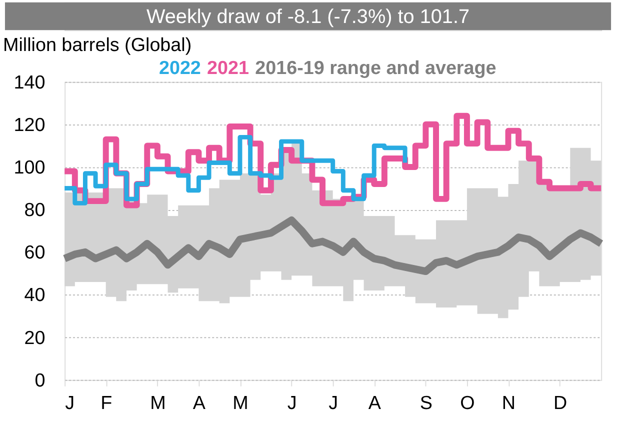 This screenshot has width=617, height=431. Describe the element at coordinates (308, 17) in the screenshot. I see `chart-title: Weekly draw of -8.1 (-7.3%) to 101.7` at that location.